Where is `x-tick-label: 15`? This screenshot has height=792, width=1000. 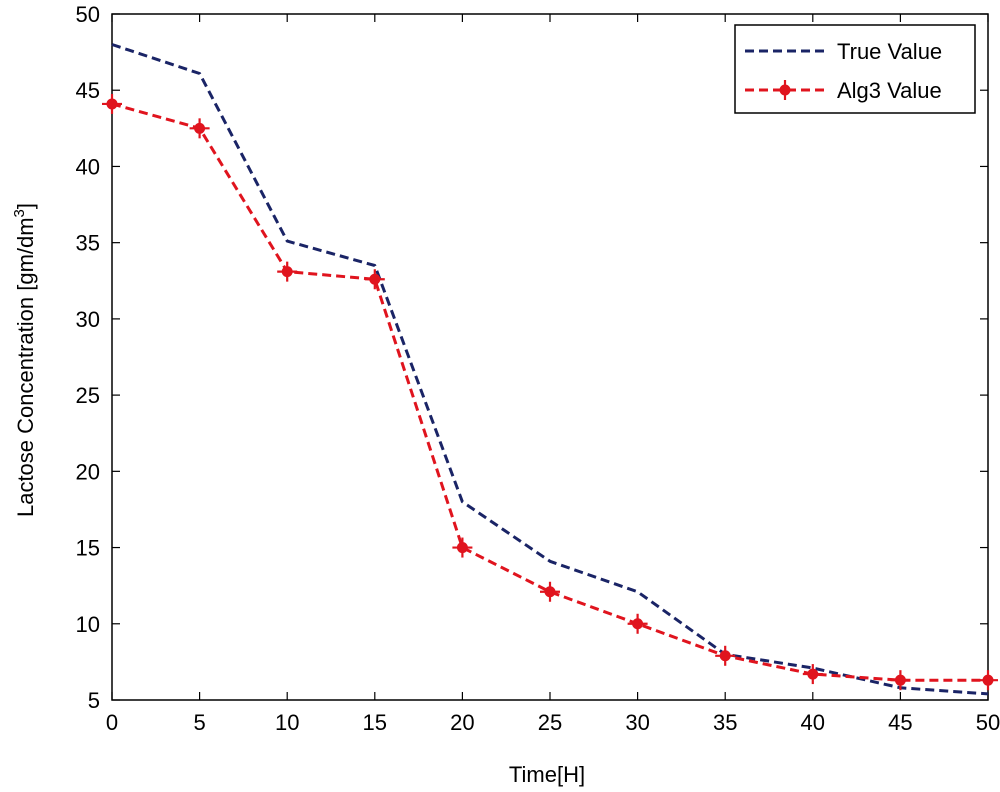
x-tick-label: 15 is located at coordinates (375, 722).